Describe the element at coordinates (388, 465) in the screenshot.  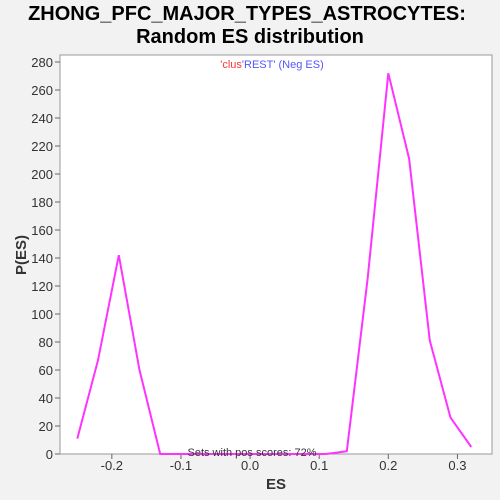
I see `x-tick-label: 0.2` at that location.